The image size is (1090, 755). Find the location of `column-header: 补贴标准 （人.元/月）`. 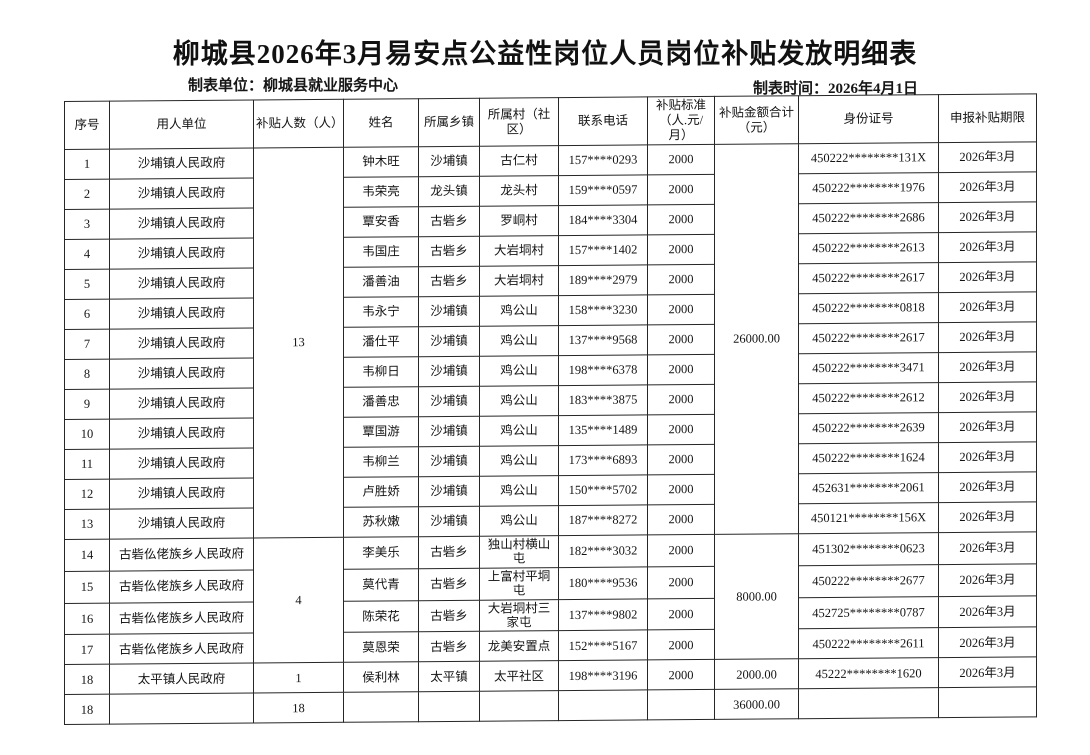

column-header: 补贴标准 （人.元/月） is located at coordinates (681, 120).